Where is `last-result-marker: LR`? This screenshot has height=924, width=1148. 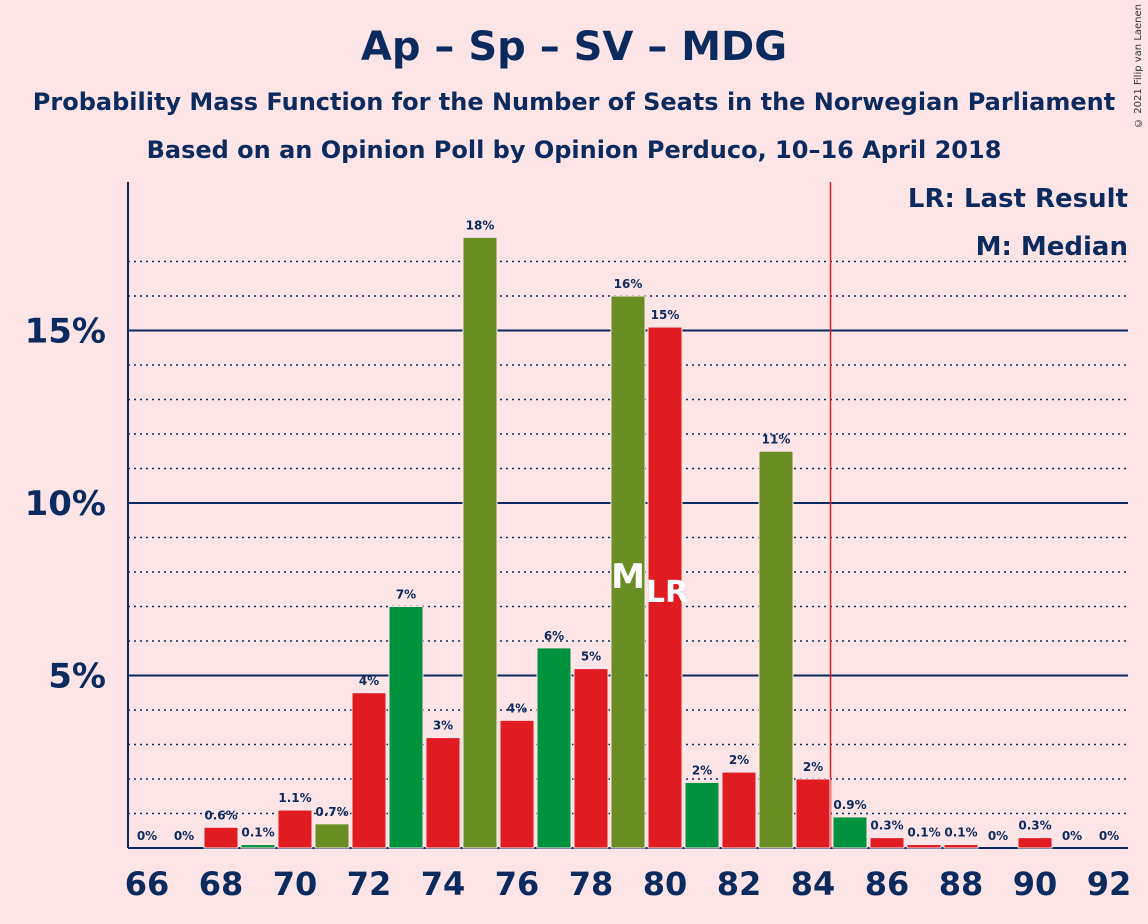
last-result-marker: LR is located at coordinates (667, 592).